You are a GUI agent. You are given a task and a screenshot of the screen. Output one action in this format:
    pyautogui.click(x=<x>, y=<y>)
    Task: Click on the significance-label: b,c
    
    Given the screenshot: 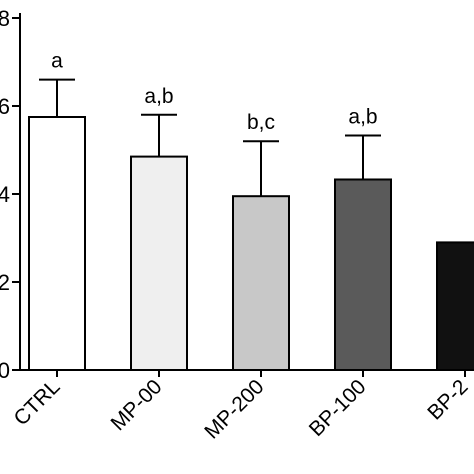 What is the action you would take?
    pyautogui.click(x=261, y=122)
    